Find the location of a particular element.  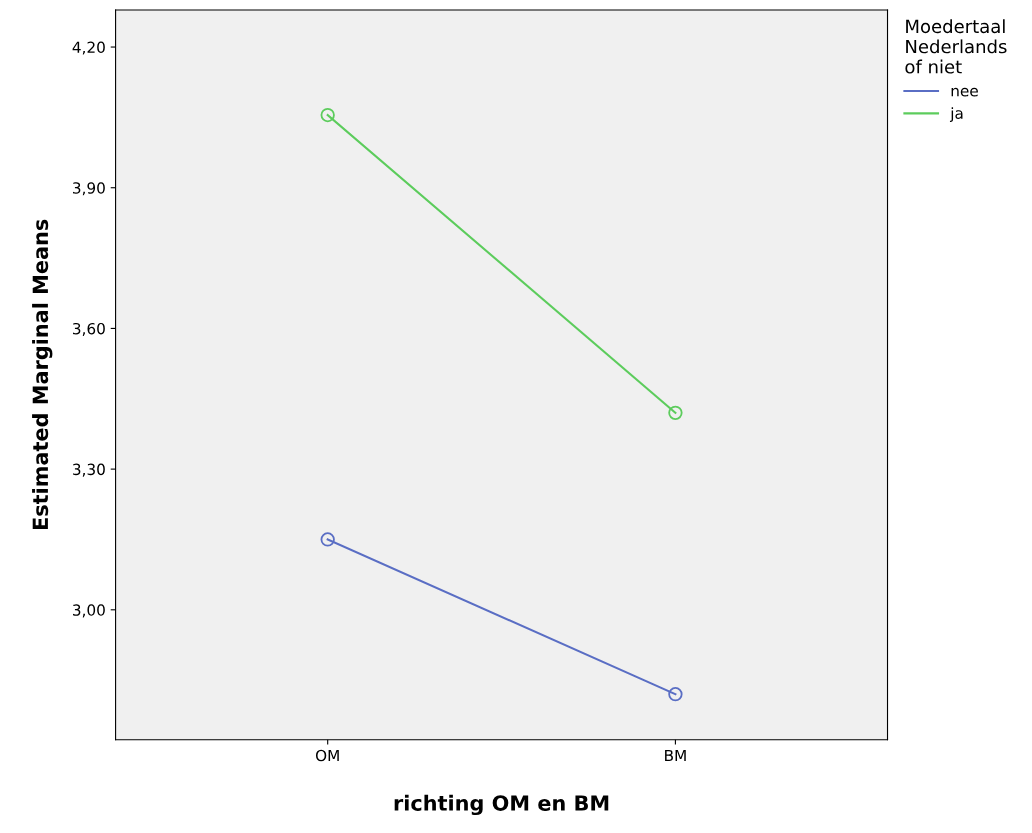

y-tick-label: 3,60 is located at coordinates (89, 329).